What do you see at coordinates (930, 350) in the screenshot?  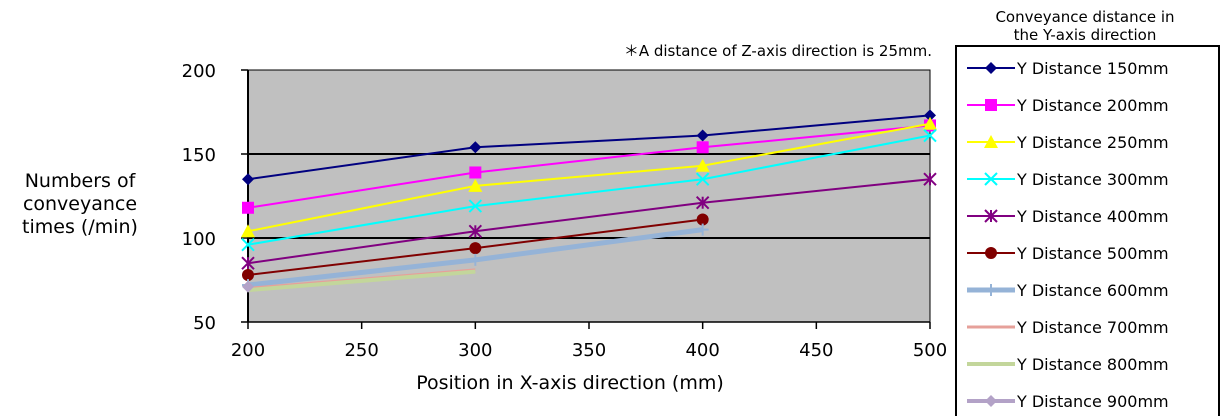 I see `x-tick-label-6: 500` at bounding box center [930, 350].